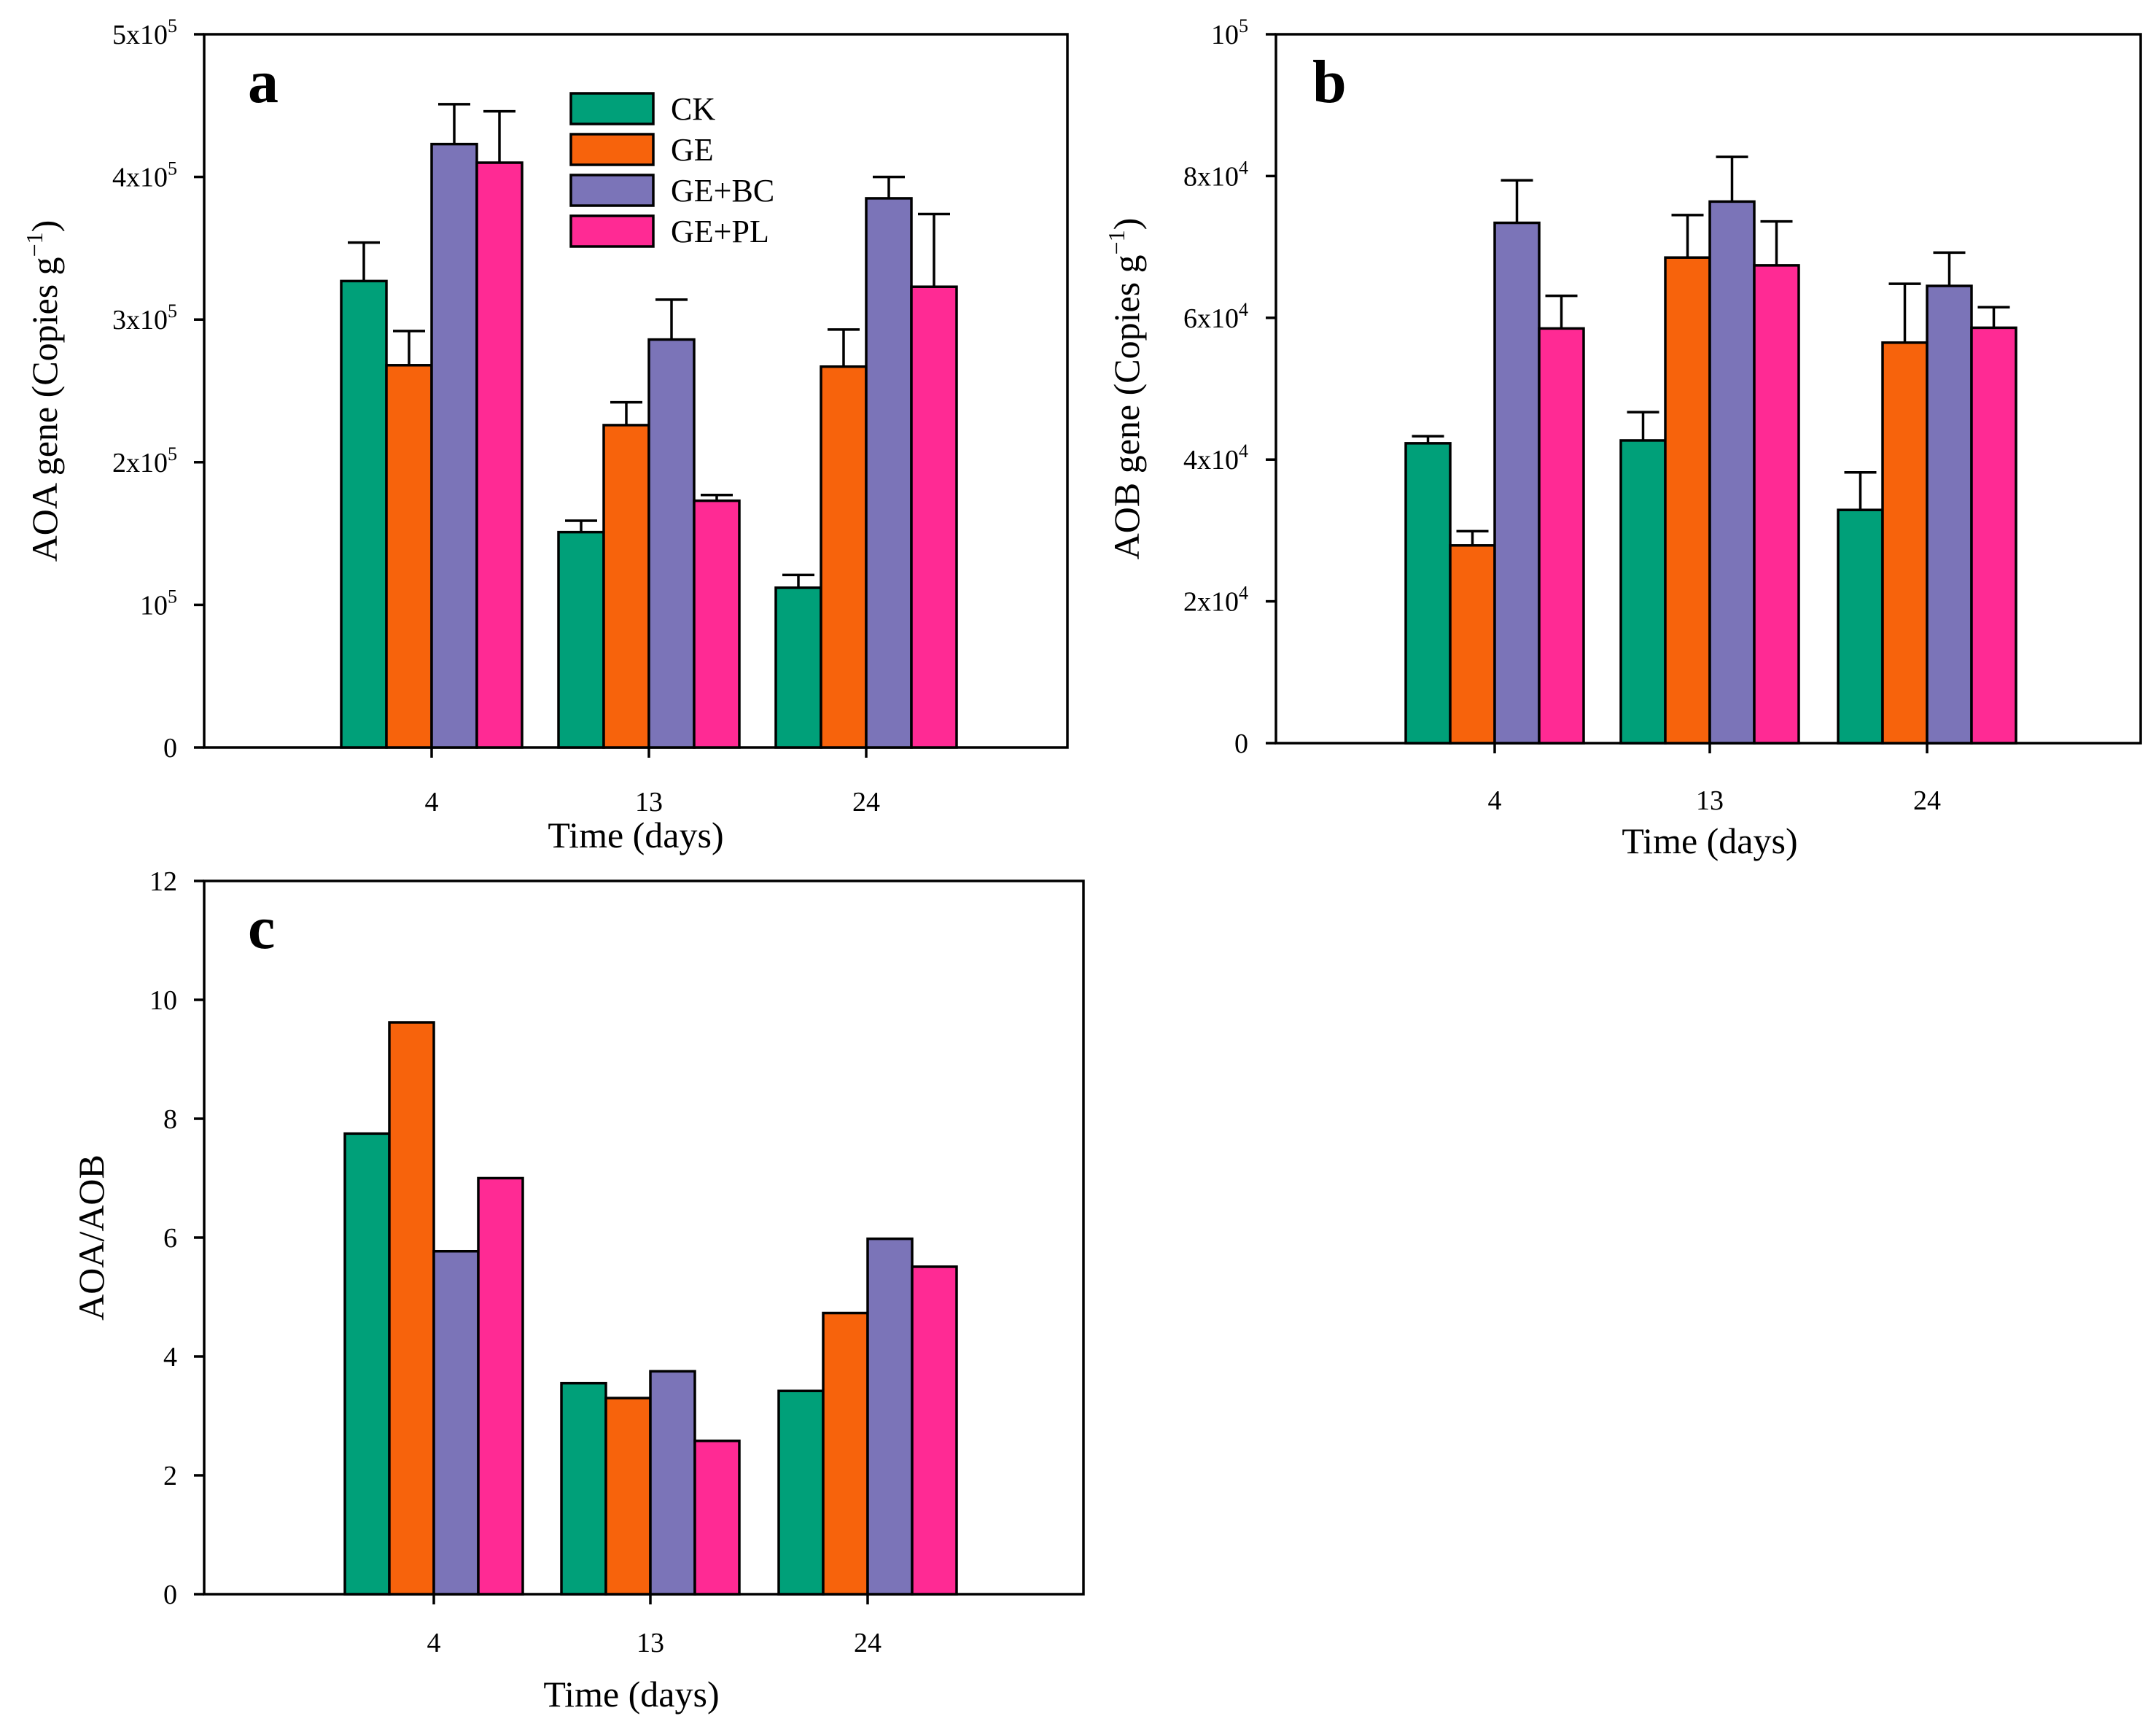 This screenshot has height=1724, width=2156. Describe the element at coordinates (411, 1308) in the screenshot. I see `bar-c-ge-day4` at that location.